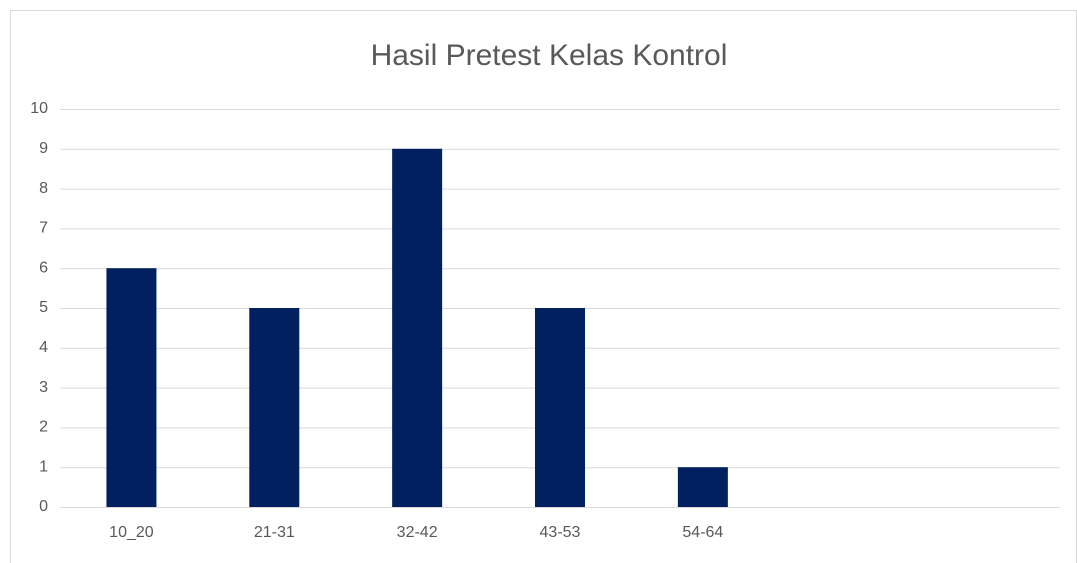 The height and width of the screenshot is (563, 1077). I want to click on y-tick-label: 8, so click(43, 188).